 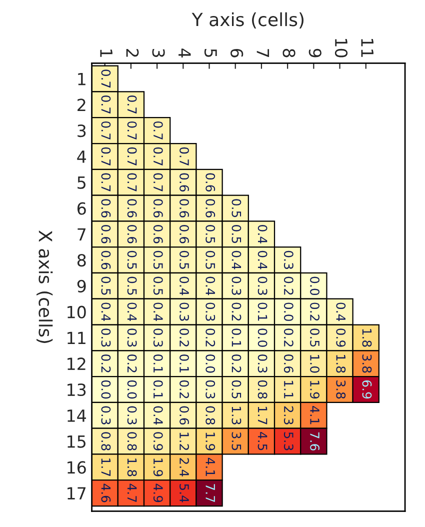 I want to click on y-tick-label: 12, so click(x=77, y=364).